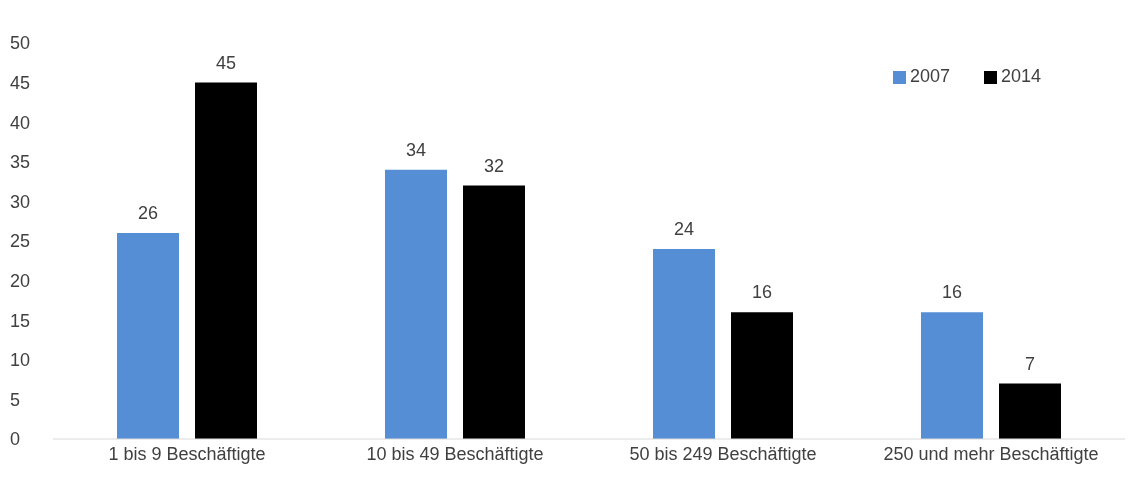 This screenshot has height=487, width=1143. I want to click on x-tick-label: 10 bis 49 Beschäftigte, so click(455, 453).